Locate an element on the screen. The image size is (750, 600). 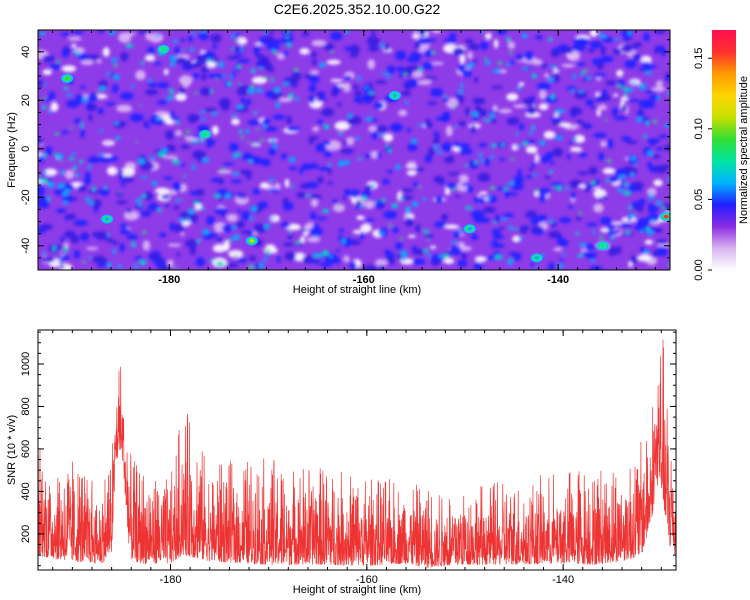
y-tick-label: 1000 is located at coordinates (26, 364).